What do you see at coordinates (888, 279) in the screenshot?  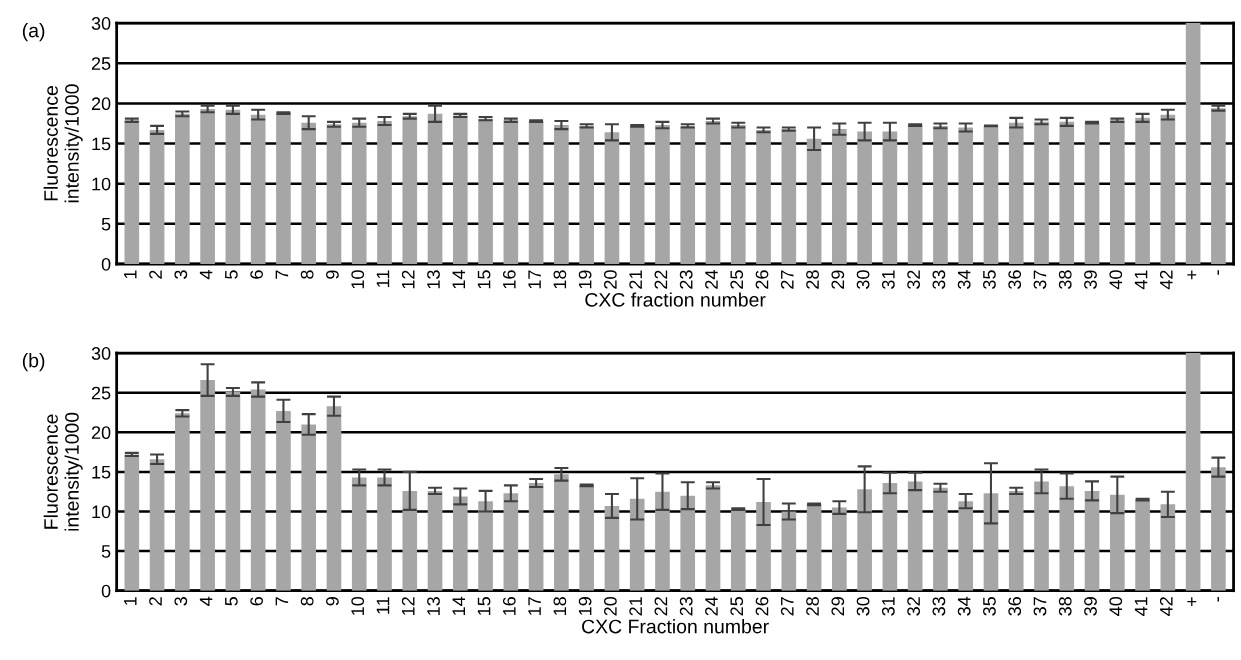 I see `x-tick-label: 31` at bounding box center [888, 279].